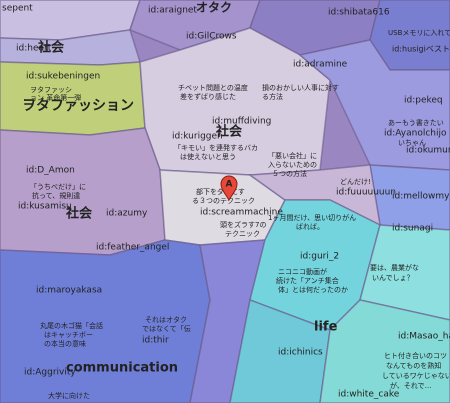 This screenshot has width=450, height=403. I want to click on map-label: 「悪い会社」に, so click(292, 155).